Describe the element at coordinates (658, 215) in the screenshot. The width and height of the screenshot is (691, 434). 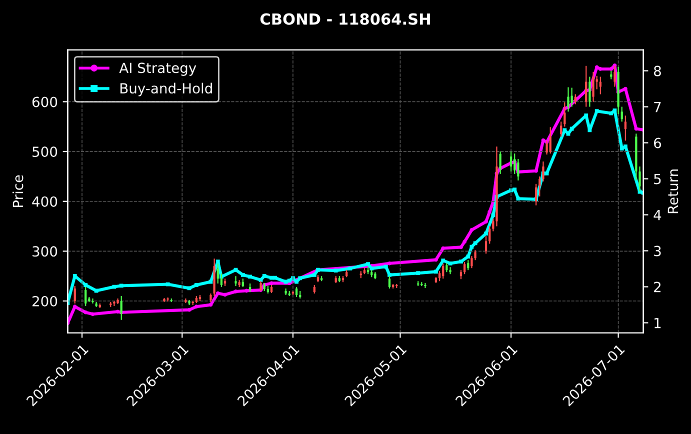
I see `y2-tick-label: 4` at that location.